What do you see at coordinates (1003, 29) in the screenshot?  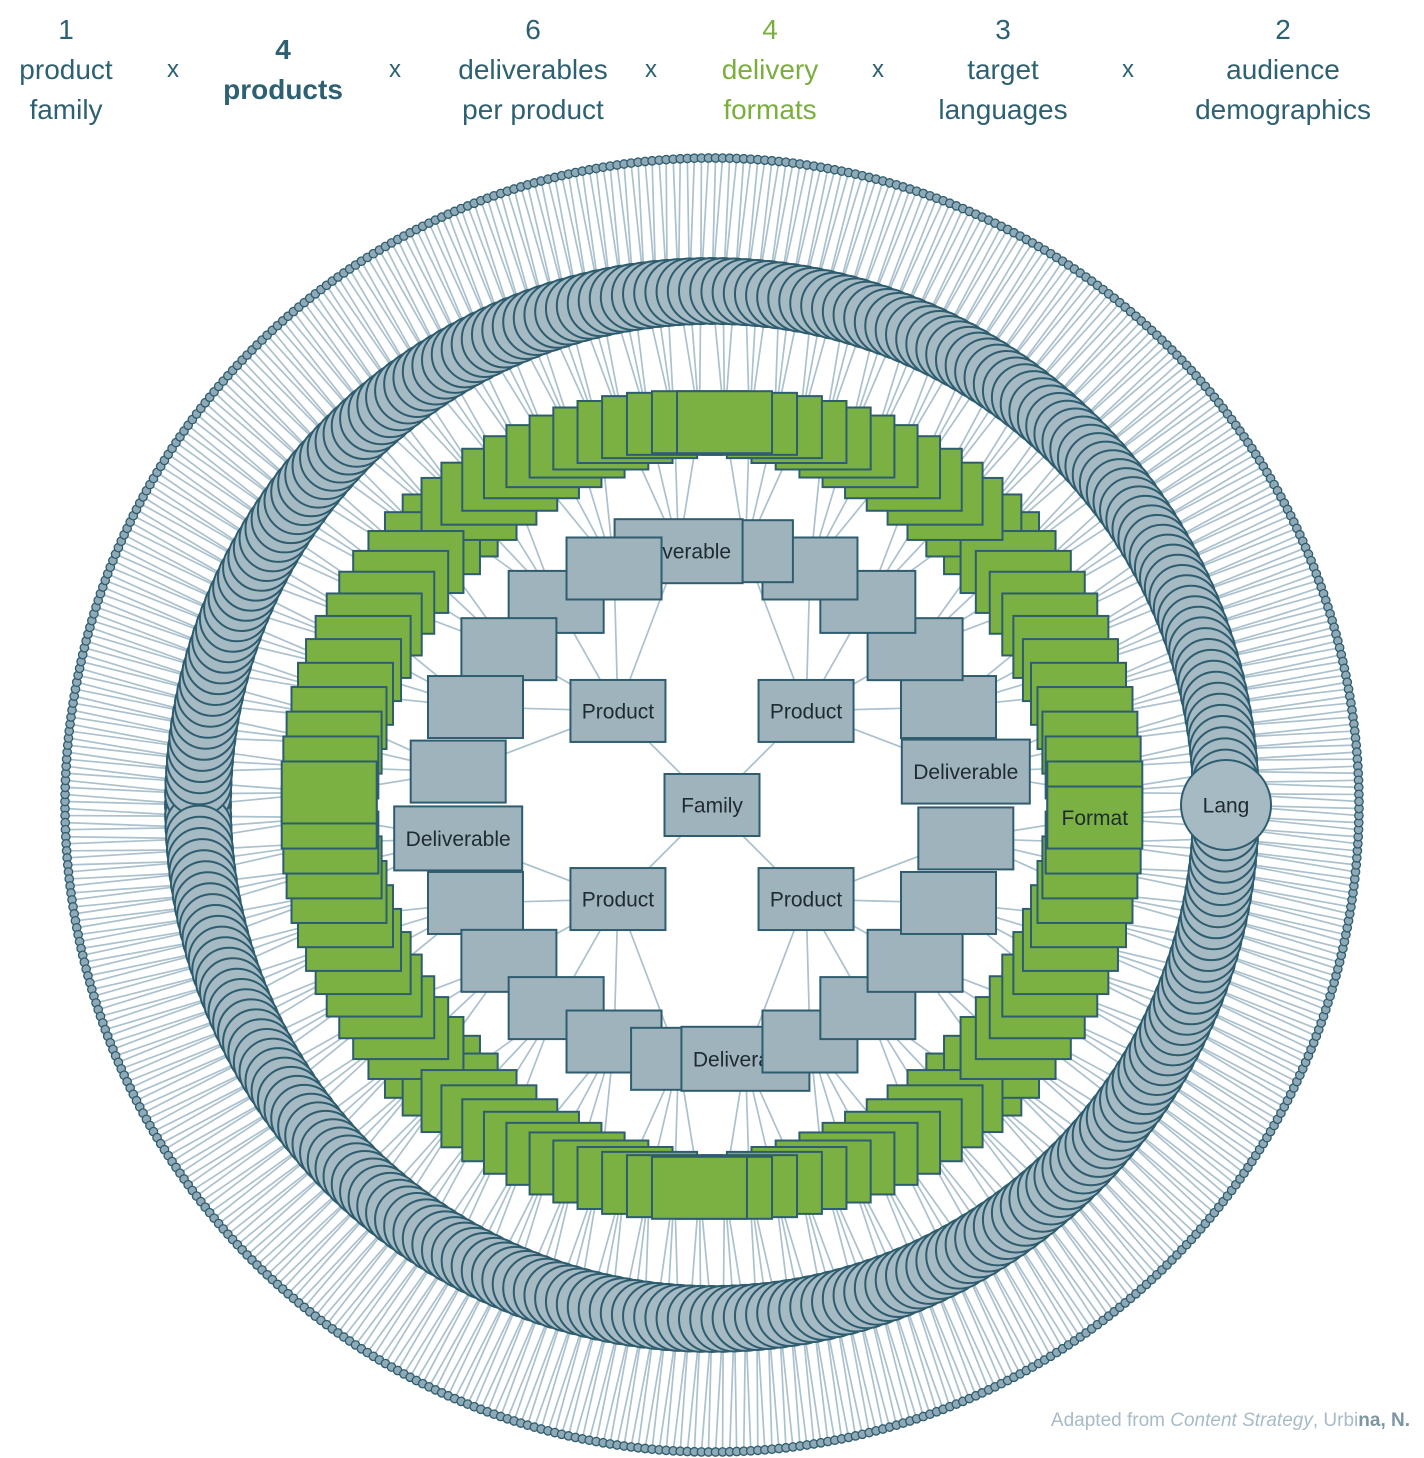 I see `header-item-number: 3` at bounding box center [1003, 29].